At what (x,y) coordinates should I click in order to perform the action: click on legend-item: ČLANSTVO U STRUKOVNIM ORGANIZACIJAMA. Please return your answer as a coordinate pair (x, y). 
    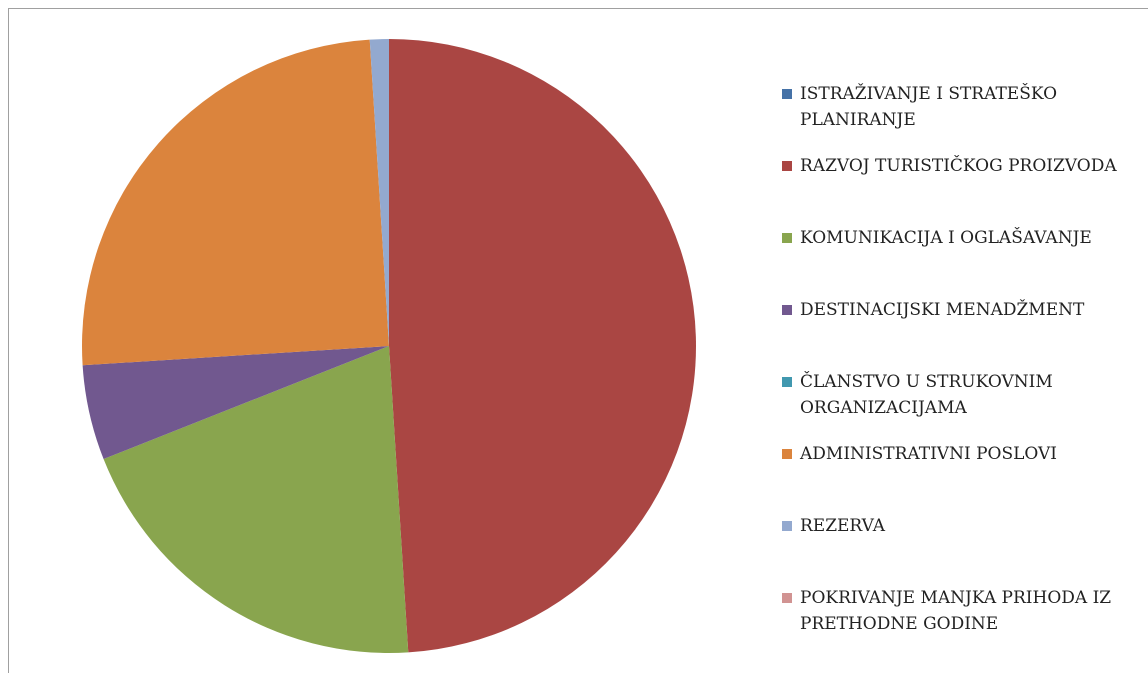
    Looking at the image, I should click on (960, 395).